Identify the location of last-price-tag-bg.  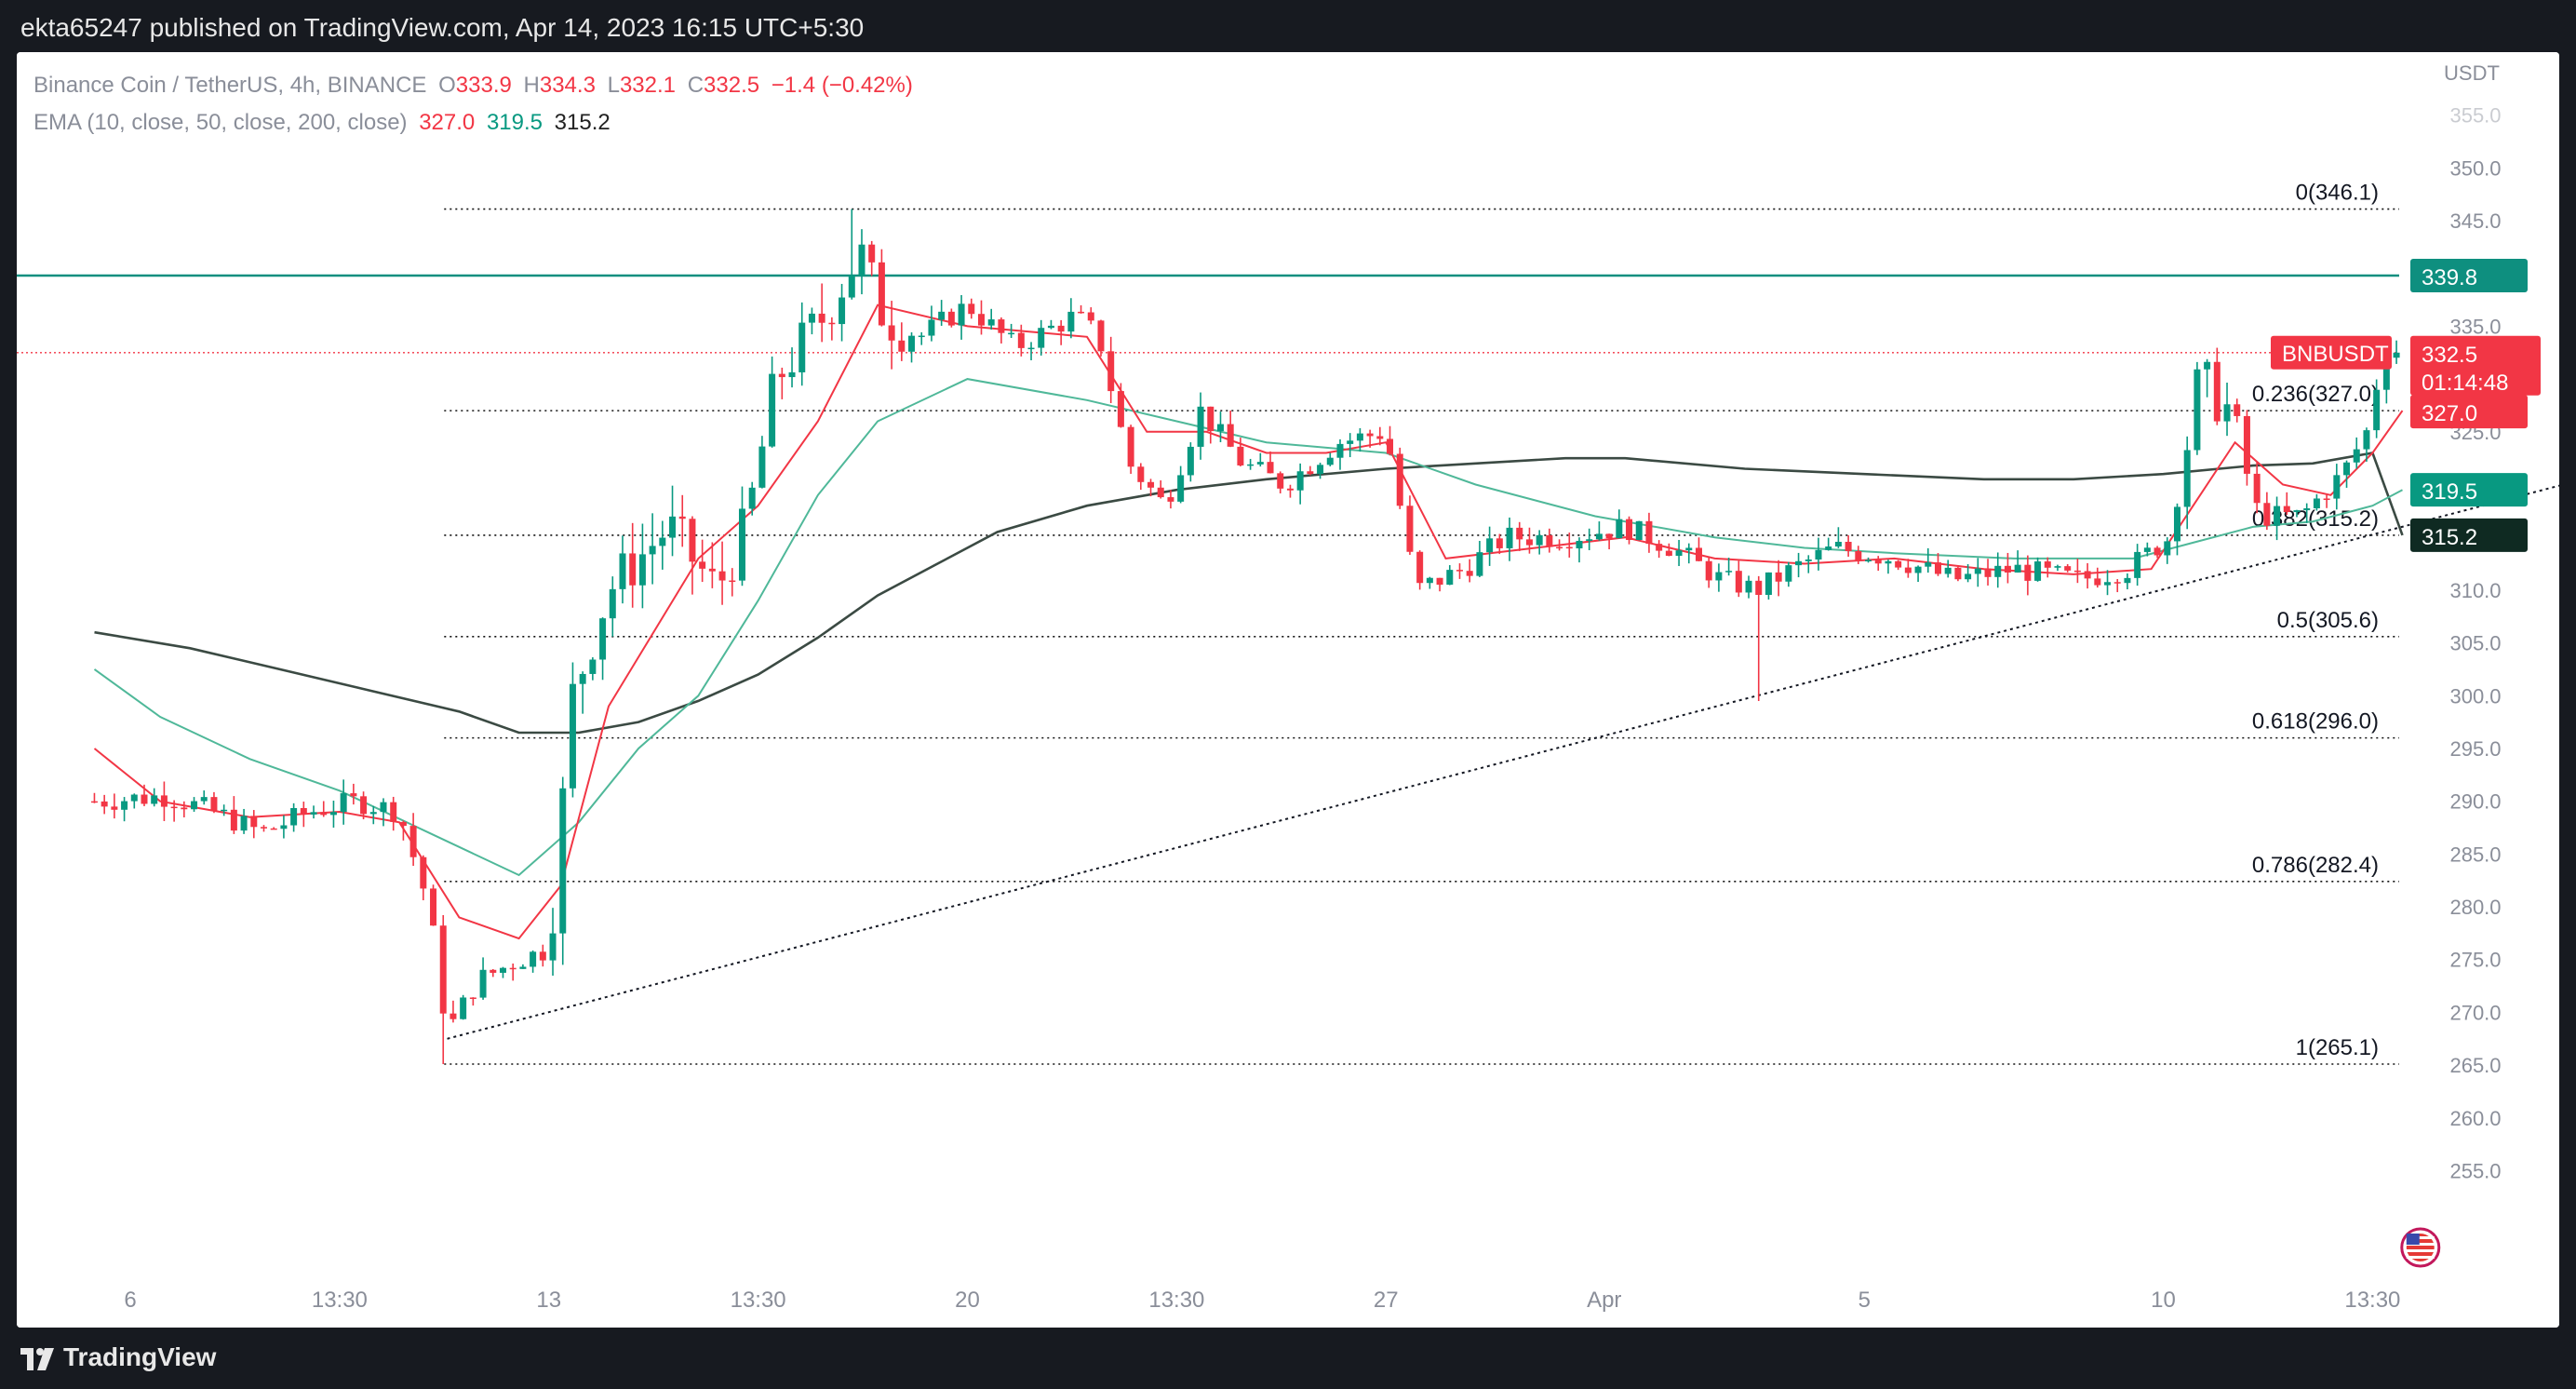
(2475, 365).